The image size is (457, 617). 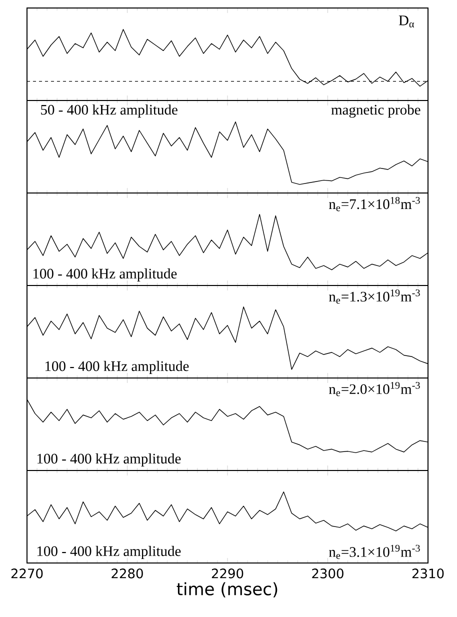 What do you see at coordinates (406, 22) in the screenshot?
I see `text: D$_{α}$` at bounding box center [406, 22].